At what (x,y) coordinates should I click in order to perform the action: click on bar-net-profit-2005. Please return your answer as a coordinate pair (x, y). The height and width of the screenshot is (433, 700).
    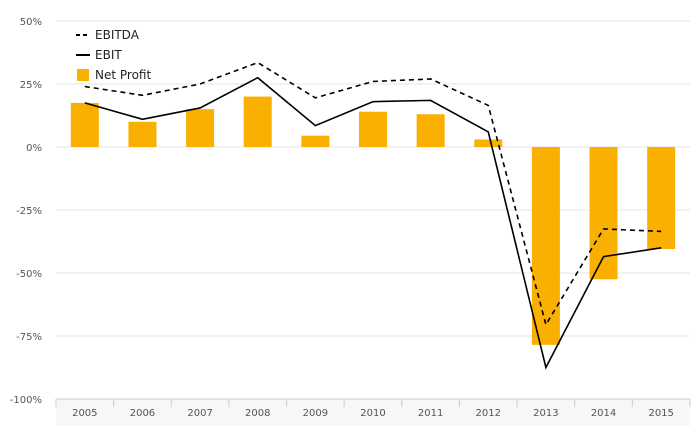
    Looking at the image, I should click on (84, 124).